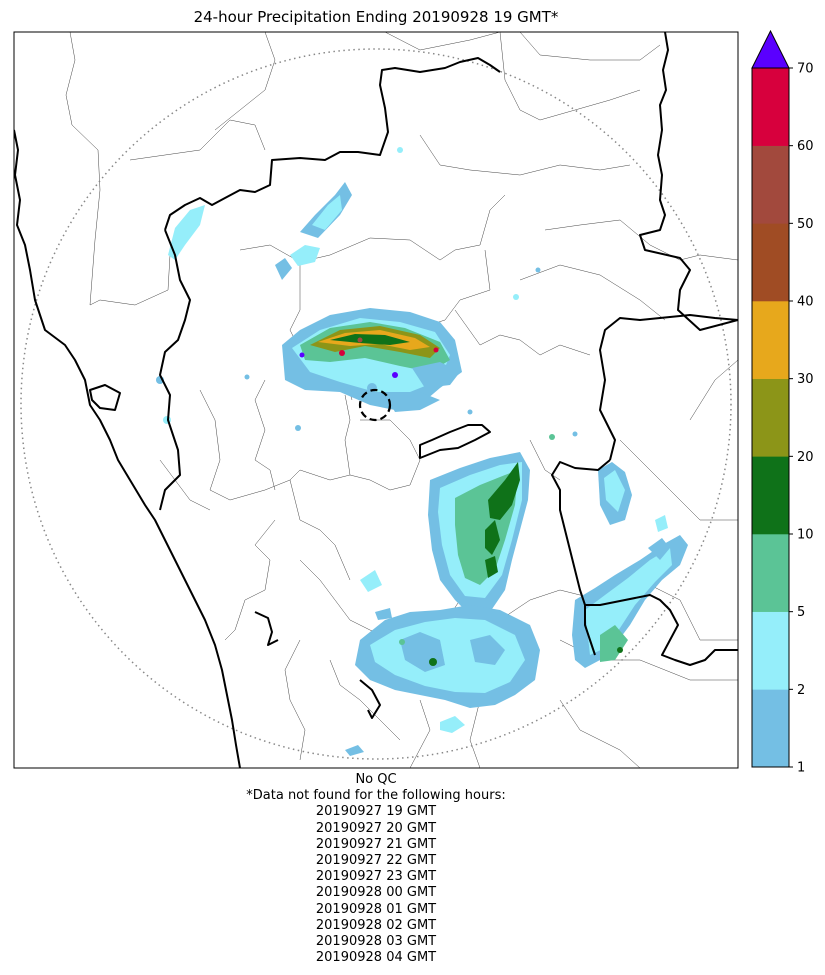 Image resolution: width=825 pixels, height=975 pixels. I want to click on colorbar-tick-label: 20, so click(805, 457).